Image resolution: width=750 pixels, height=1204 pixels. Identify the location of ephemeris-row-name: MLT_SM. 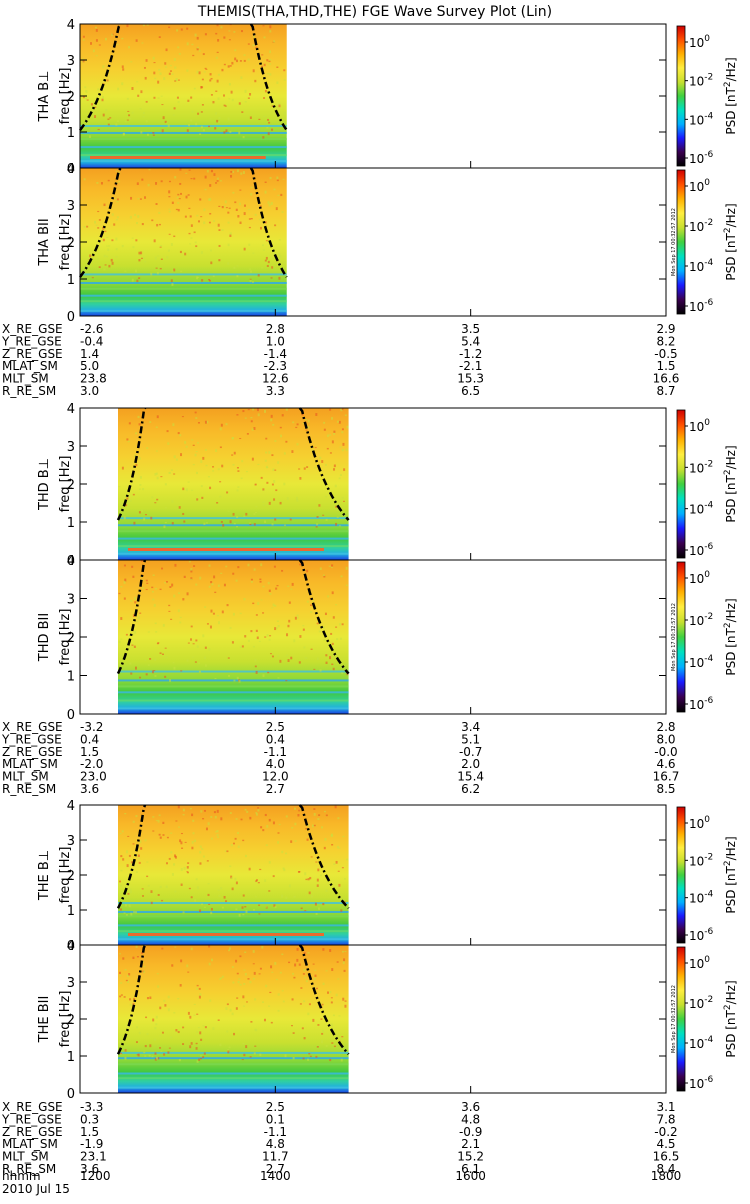
(25, 379).